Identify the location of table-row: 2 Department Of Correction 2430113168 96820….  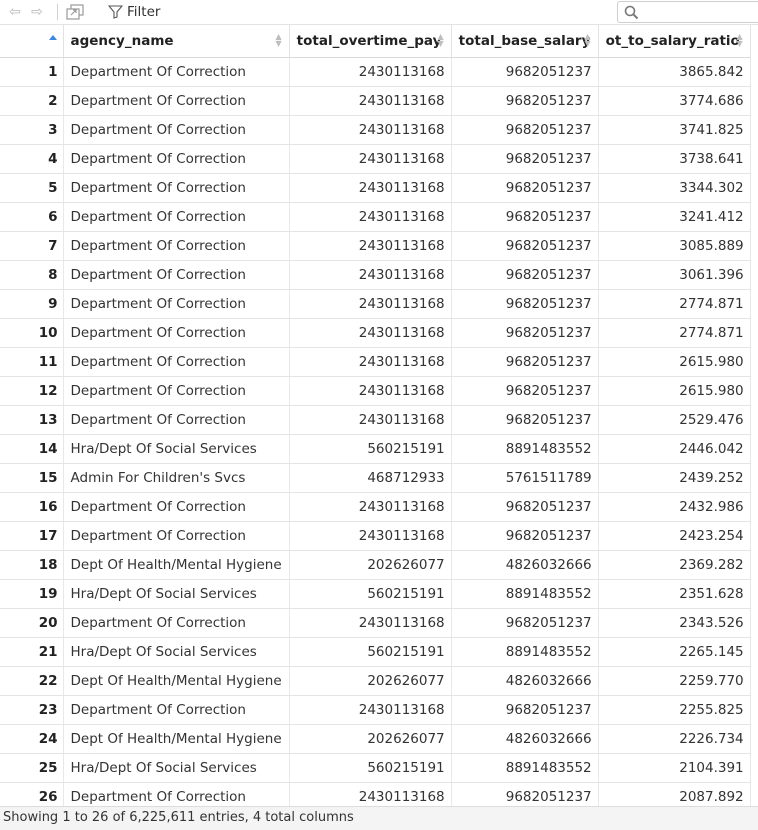
(375, 101).